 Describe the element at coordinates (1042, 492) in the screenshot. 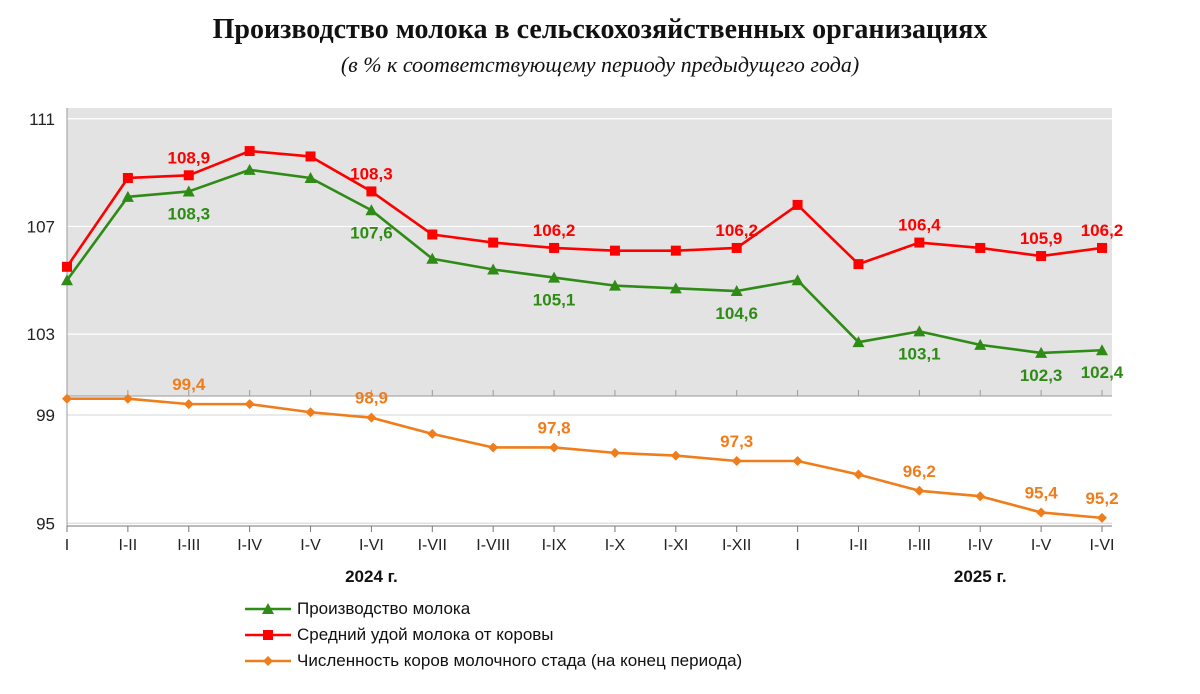

I see `data-label-cow-herd: 95,4` at that location.